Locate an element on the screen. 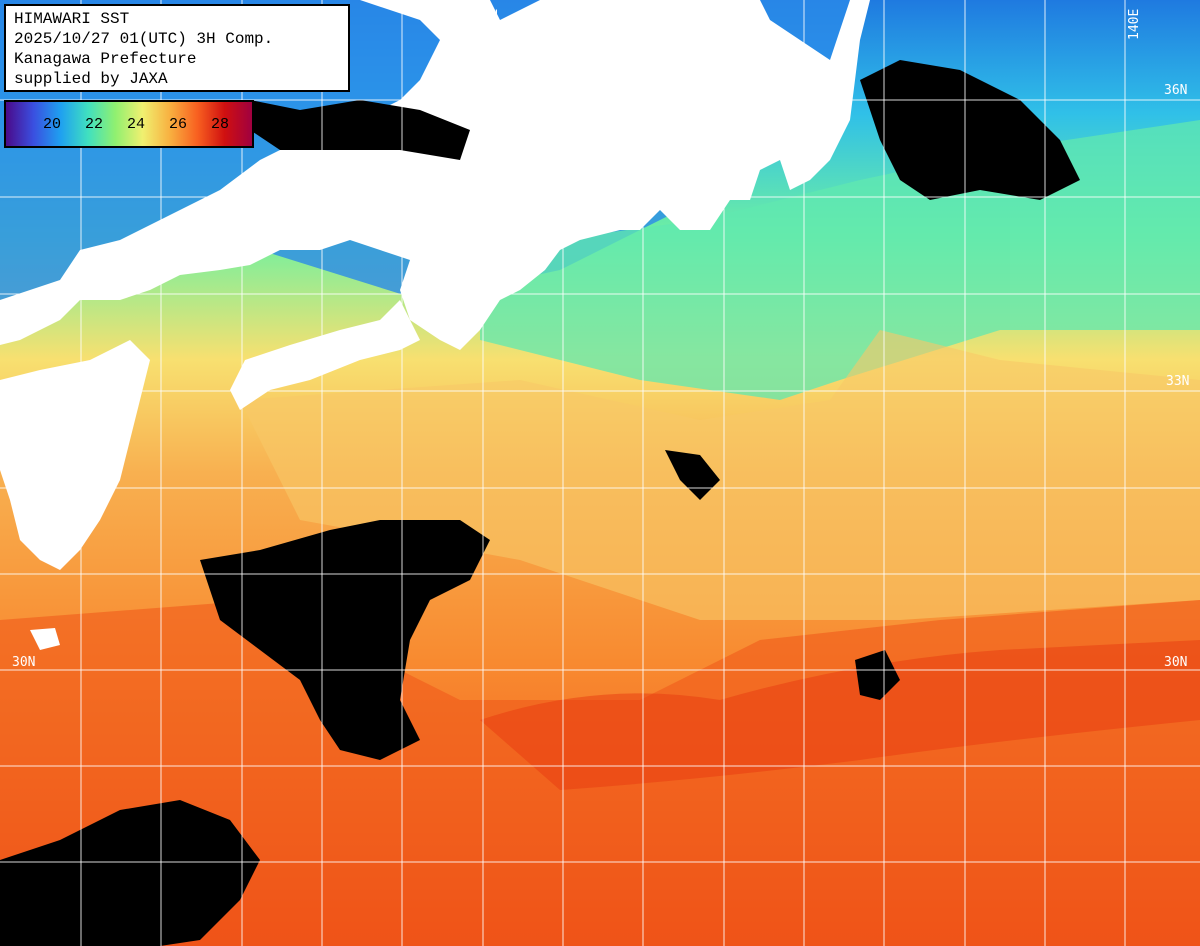 Image resolution: width=1200 pixels, height=946 pixels. land-izu-island is located at coordinates (45, 639).